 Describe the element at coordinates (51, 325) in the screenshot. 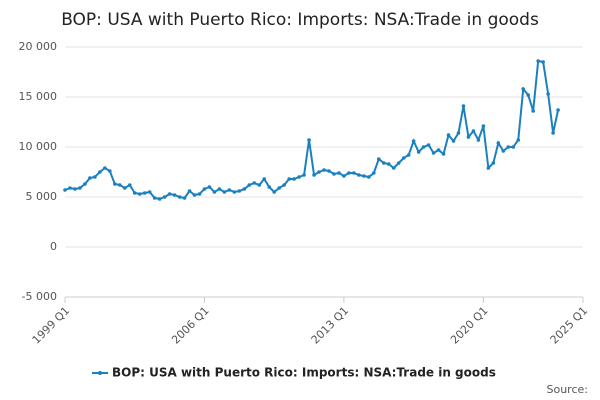

I see `x-tick-label: 1999 Q1` at that location.